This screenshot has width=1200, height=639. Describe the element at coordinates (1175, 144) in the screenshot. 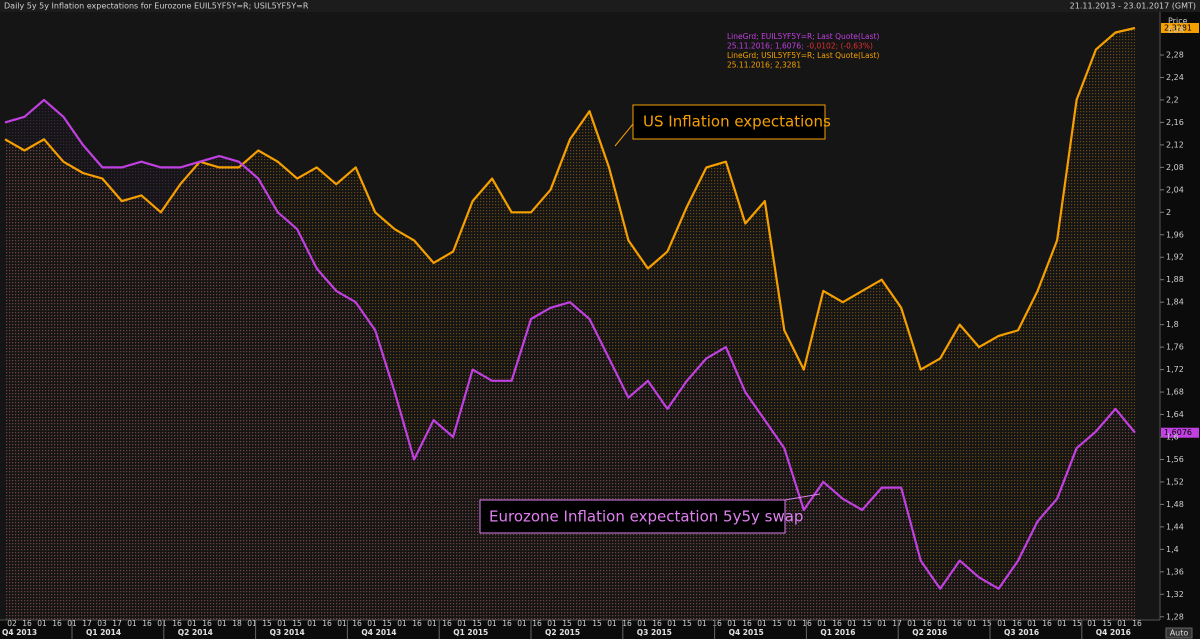

I see `y-tick-label: 2,12` at that location.